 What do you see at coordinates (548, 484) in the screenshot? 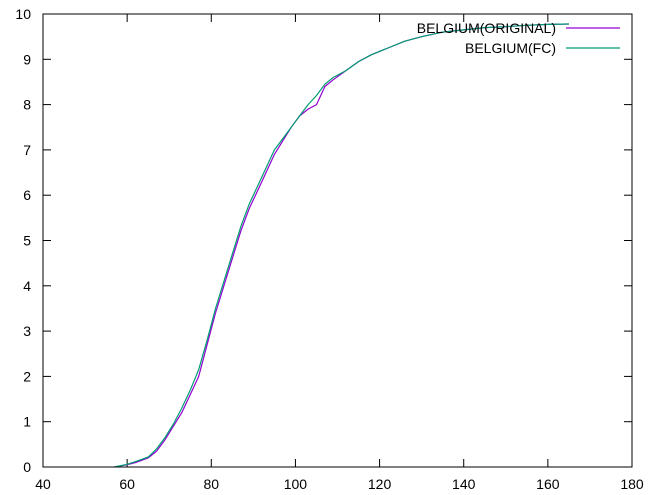
I see `x-tick-label: 160` at bounding box center [548, 484].